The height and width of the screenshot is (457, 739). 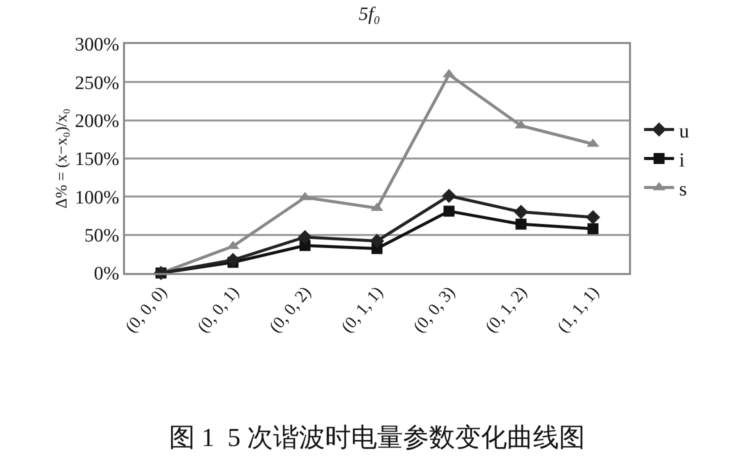 What do you see at coordinates (102, 235) in the screenshot?
I see `y-tick-label: 50%` at bounding box center [102, 235].